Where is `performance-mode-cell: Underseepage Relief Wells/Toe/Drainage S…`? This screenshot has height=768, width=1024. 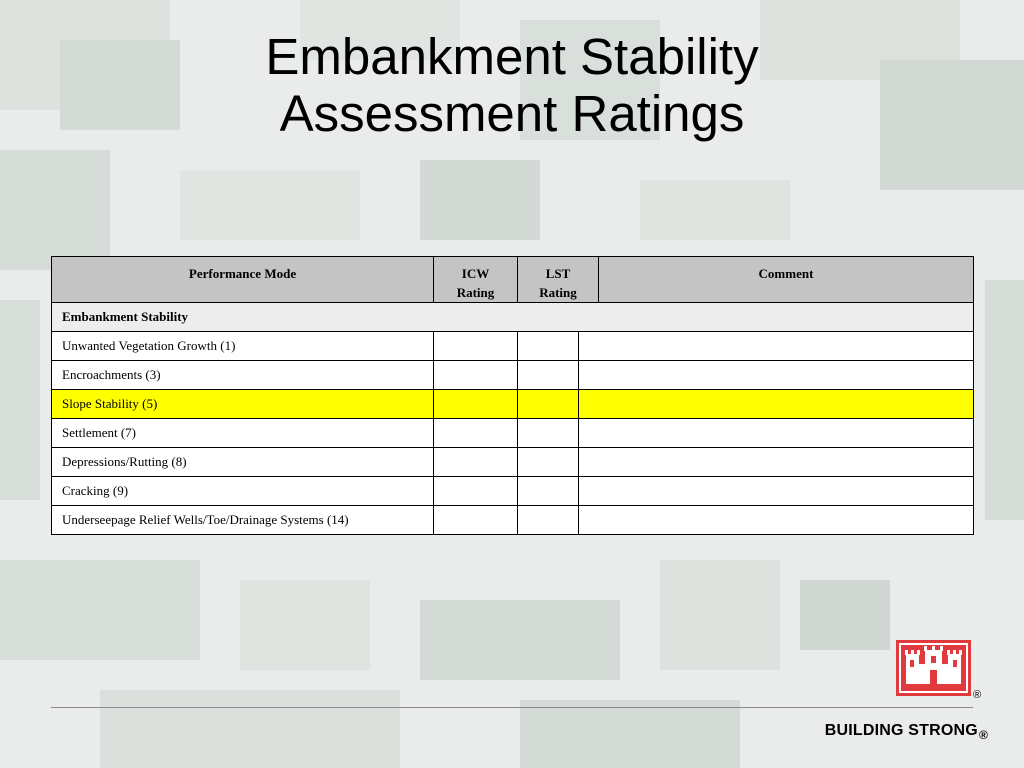
performance-mode-cell: Underseepage Relief Wells/Toe/Drainage S… is located at coordinates (242, 520).